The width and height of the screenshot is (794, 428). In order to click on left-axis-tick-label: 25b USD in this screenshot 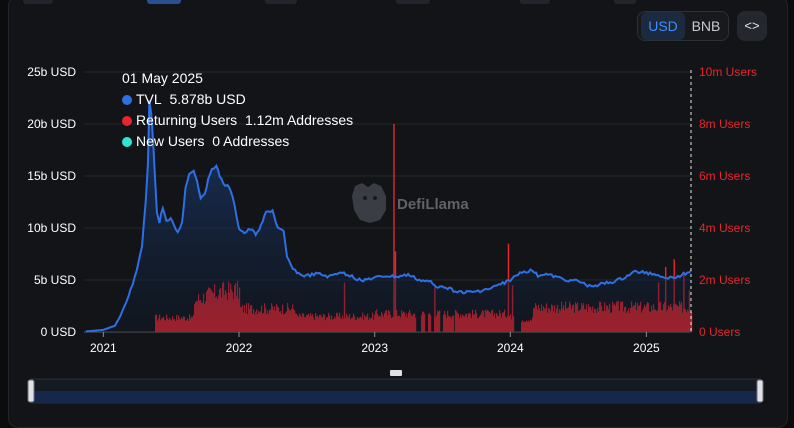, I will do `click(51, 72)`.